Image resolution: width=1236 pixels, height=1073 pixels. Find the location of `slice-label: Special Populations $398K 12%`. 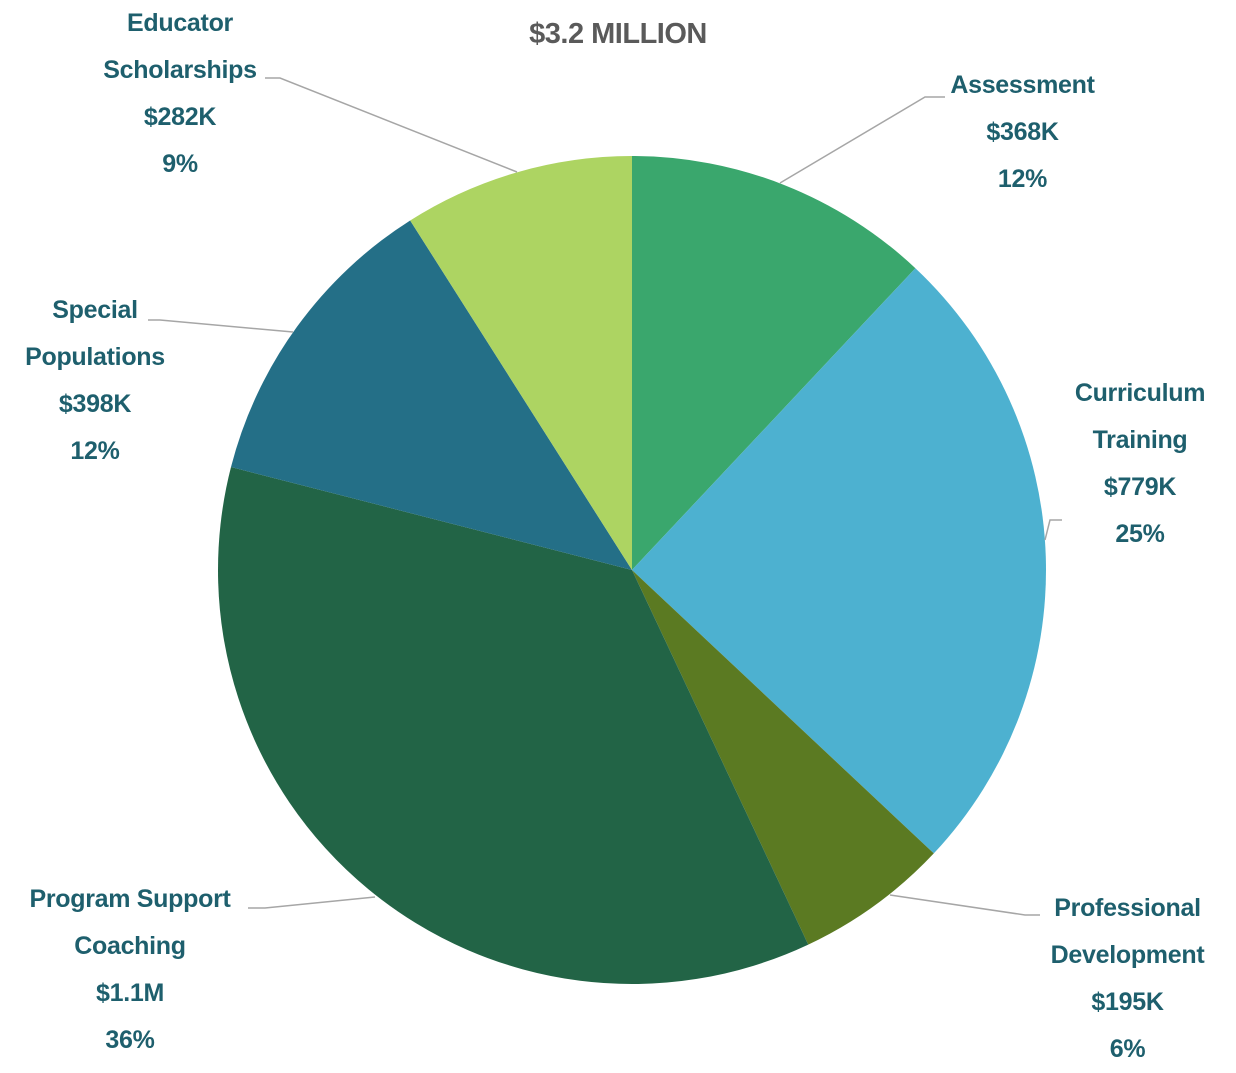

slice-label: Special Populations $398K 12% is located at coordinates (95, 381).